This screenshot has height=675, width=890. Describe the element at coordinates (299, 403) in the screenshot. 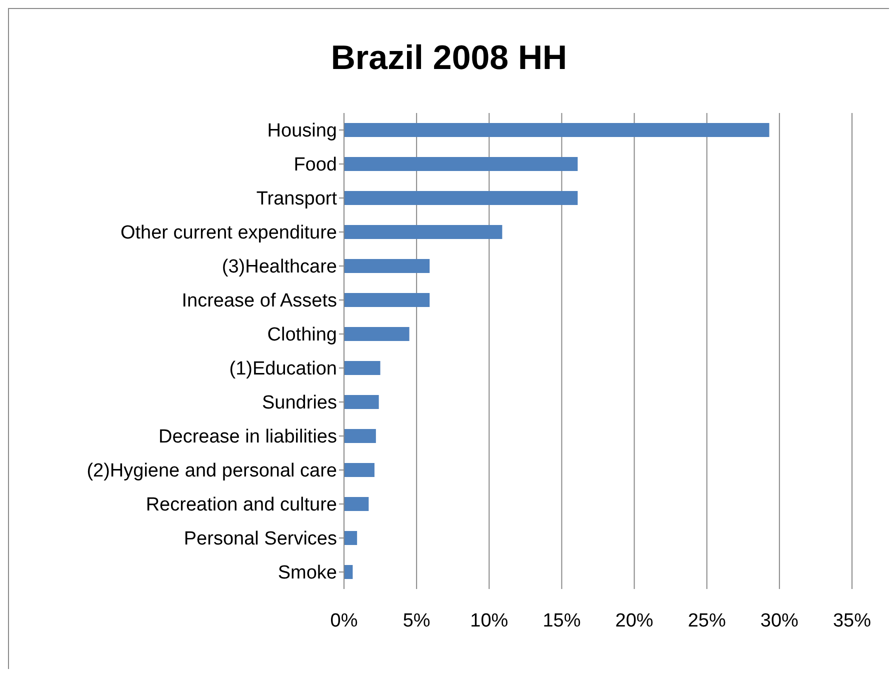

I see `y-tick-label: Sundries` at that location.